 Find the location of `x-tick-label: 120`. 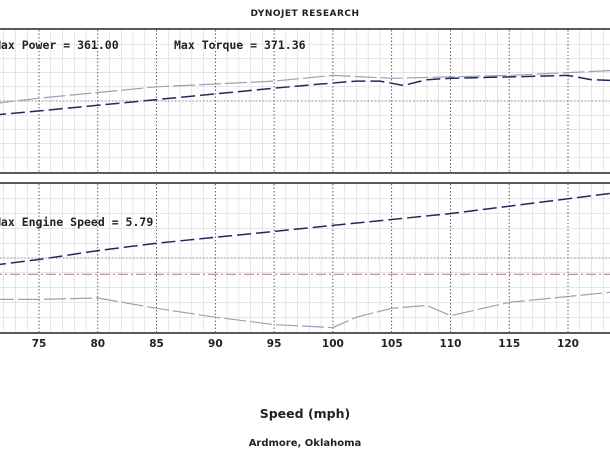

x-tick-label: 120 is located at coordinates (568, 344).